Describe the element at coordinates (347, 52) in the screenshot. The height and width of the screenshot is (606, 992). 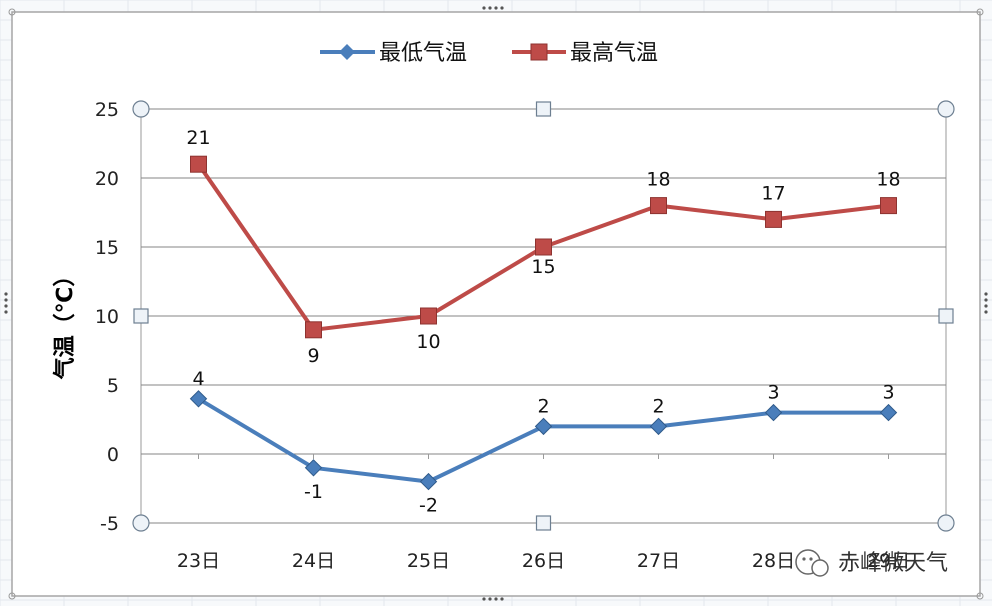
I see `diamond-marker-icon` at that location.